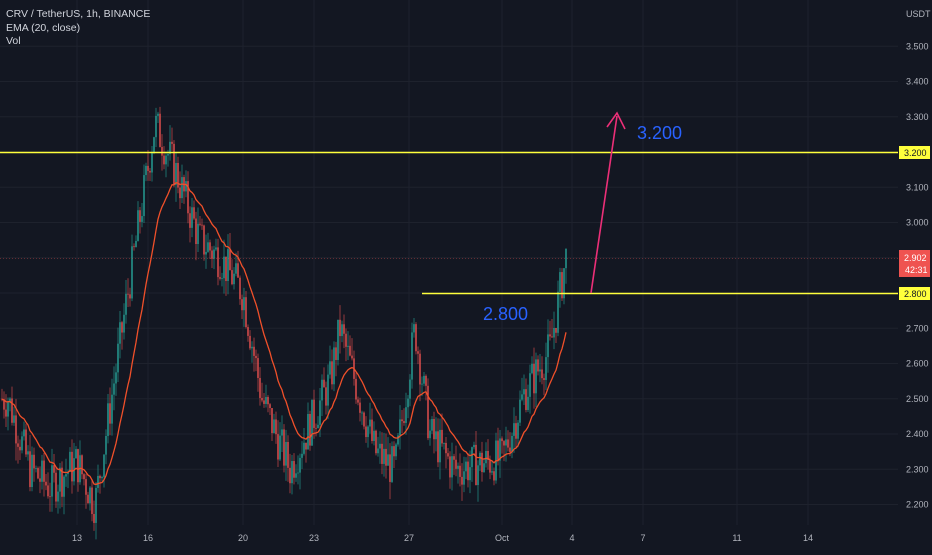  Describe the element at coordinates (78, 14) in the screenshot. I see `legend-symbol: CRV / TetherUS, 1h, BINANCE` at that location.